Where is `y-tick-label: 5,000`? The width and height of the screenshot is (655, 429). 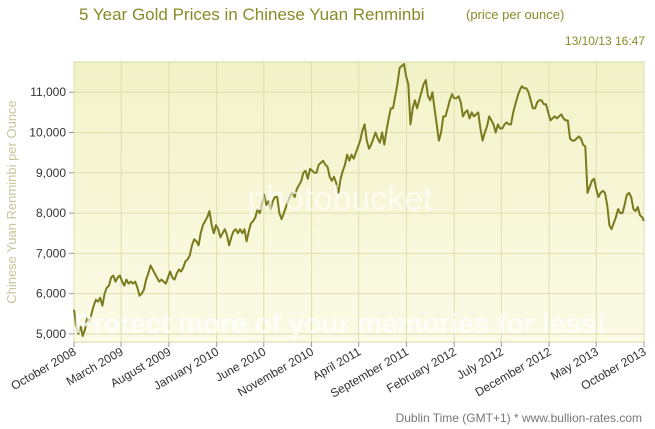
y-tick-label: 5,000 is located at coordinates (51, 334).